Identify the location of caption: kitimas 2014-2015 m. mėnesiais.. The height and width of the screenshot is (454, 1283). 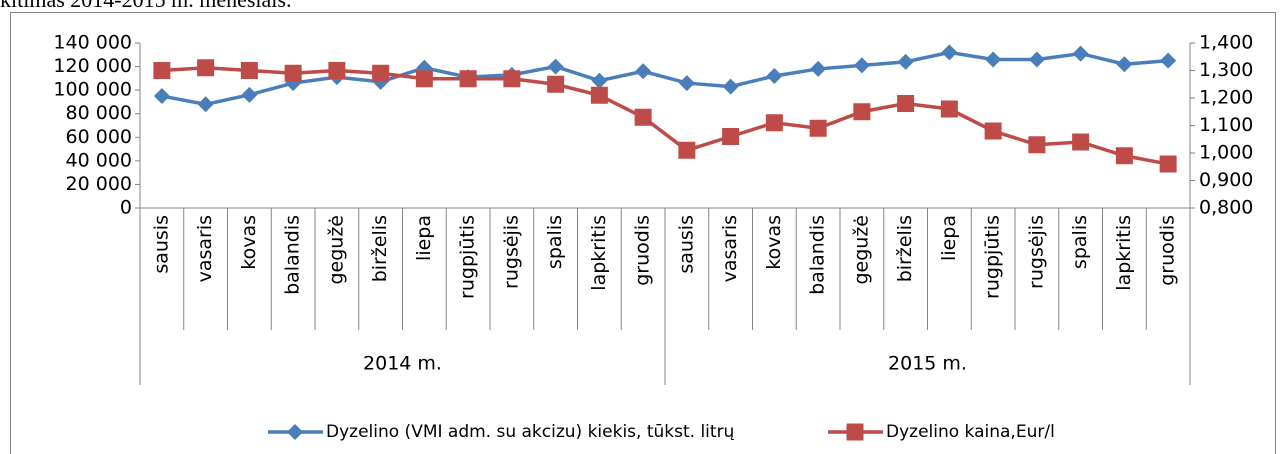
(145, 6).